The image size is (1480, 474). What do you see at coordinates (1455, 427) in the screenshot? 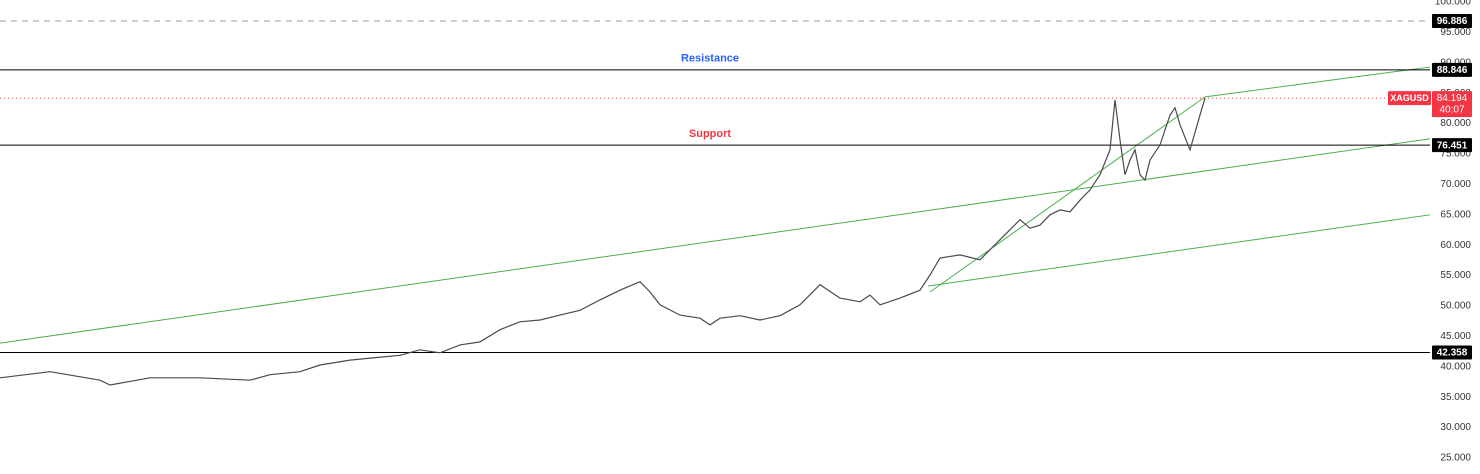
I see `y-tick-label: 30.000` at bounding box center [1455, 427].